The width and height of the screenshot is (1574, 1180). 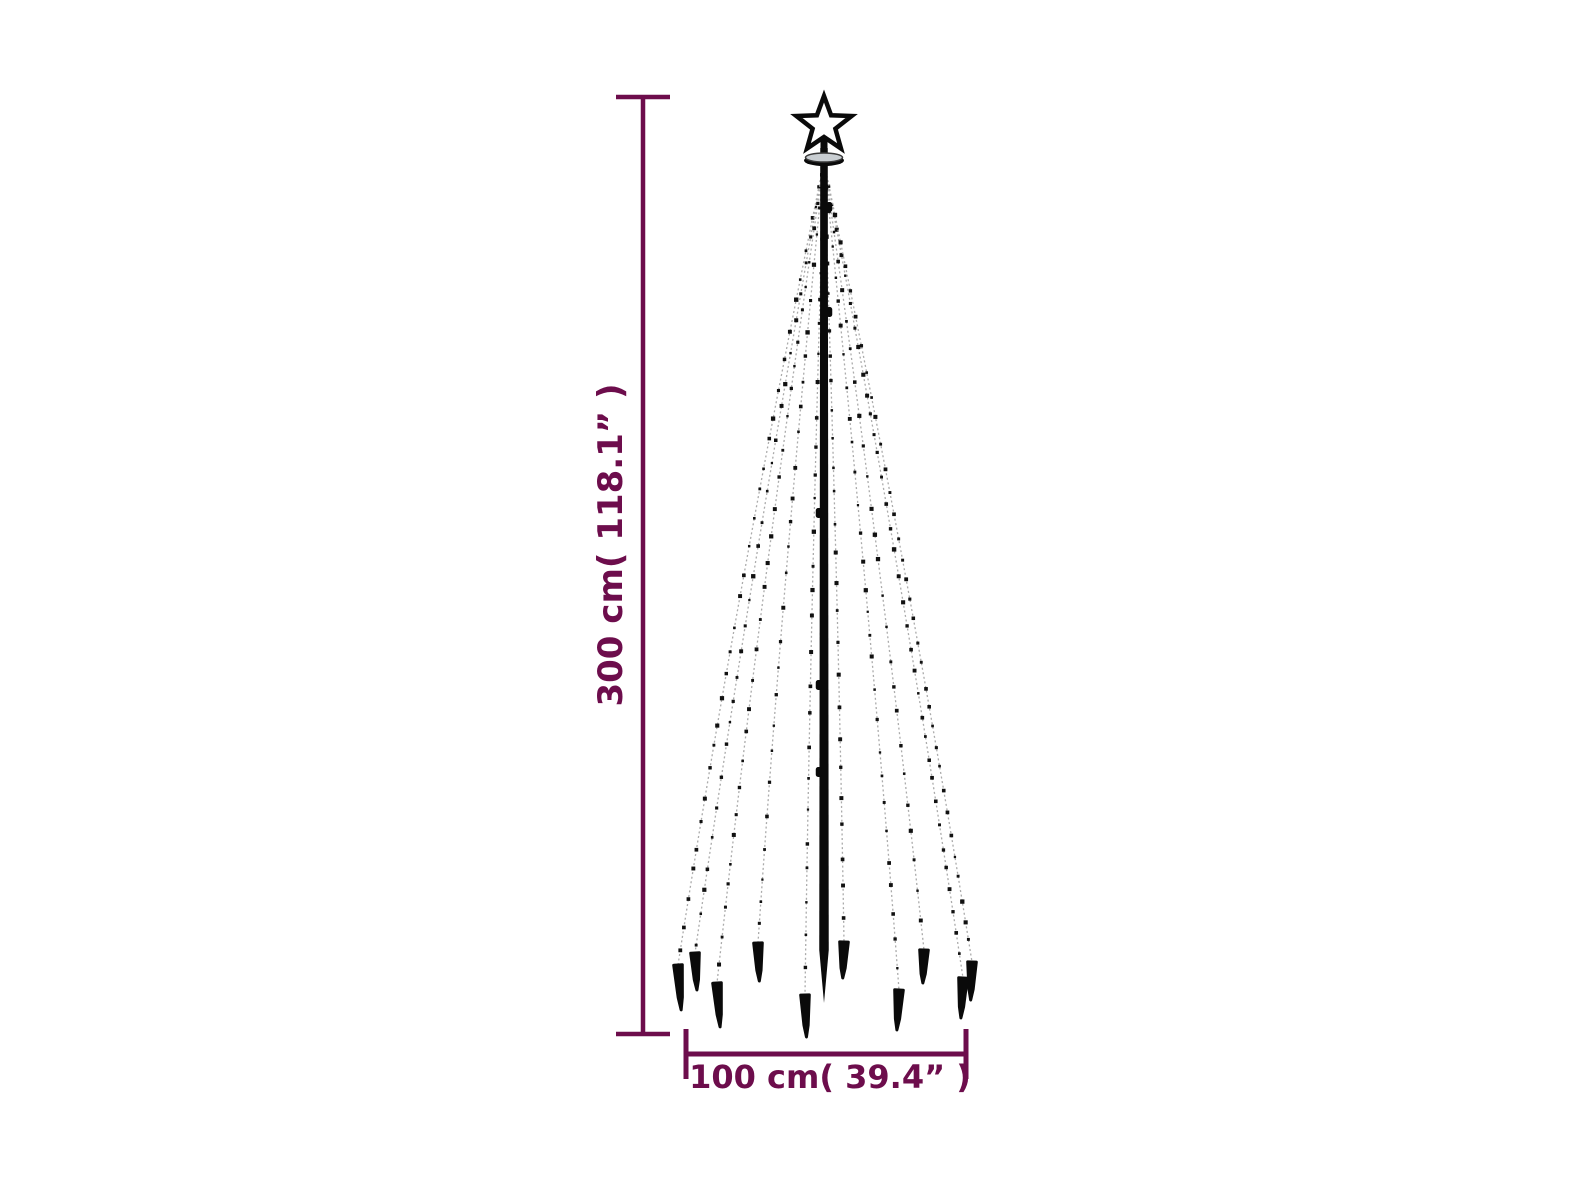 I want to click on collar-ring, so click(x=824, y=157).